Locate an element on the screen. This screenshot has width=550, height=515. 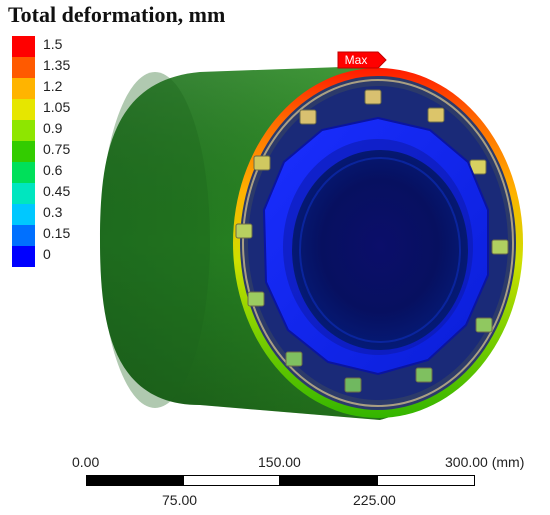
chart-title: Total deformation, mm is located at coordinates (117, 14).